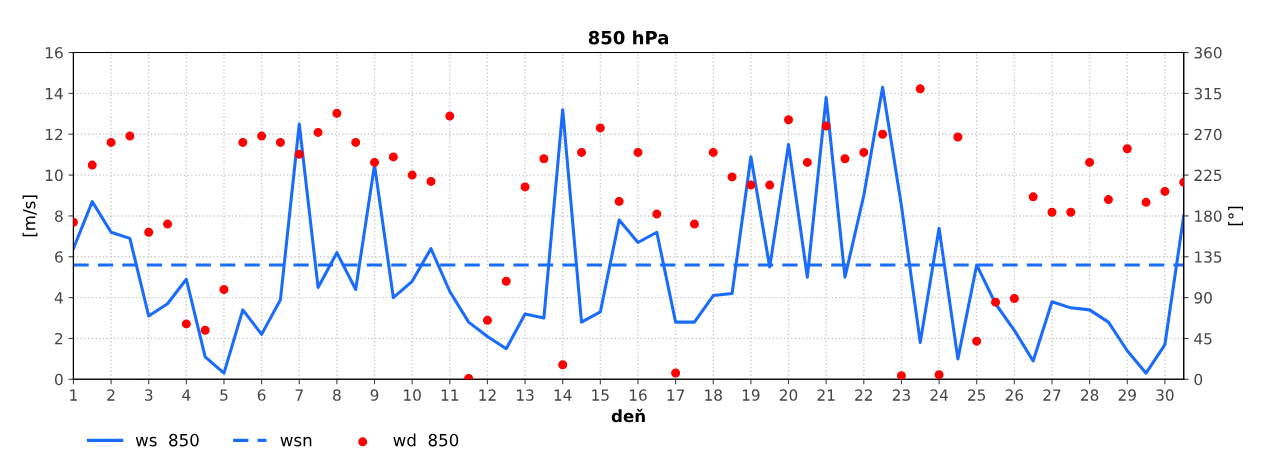 The height and width of the screenshot is (457, 1266). I want to click on x-tick-label: 29, so click(1127, 395).